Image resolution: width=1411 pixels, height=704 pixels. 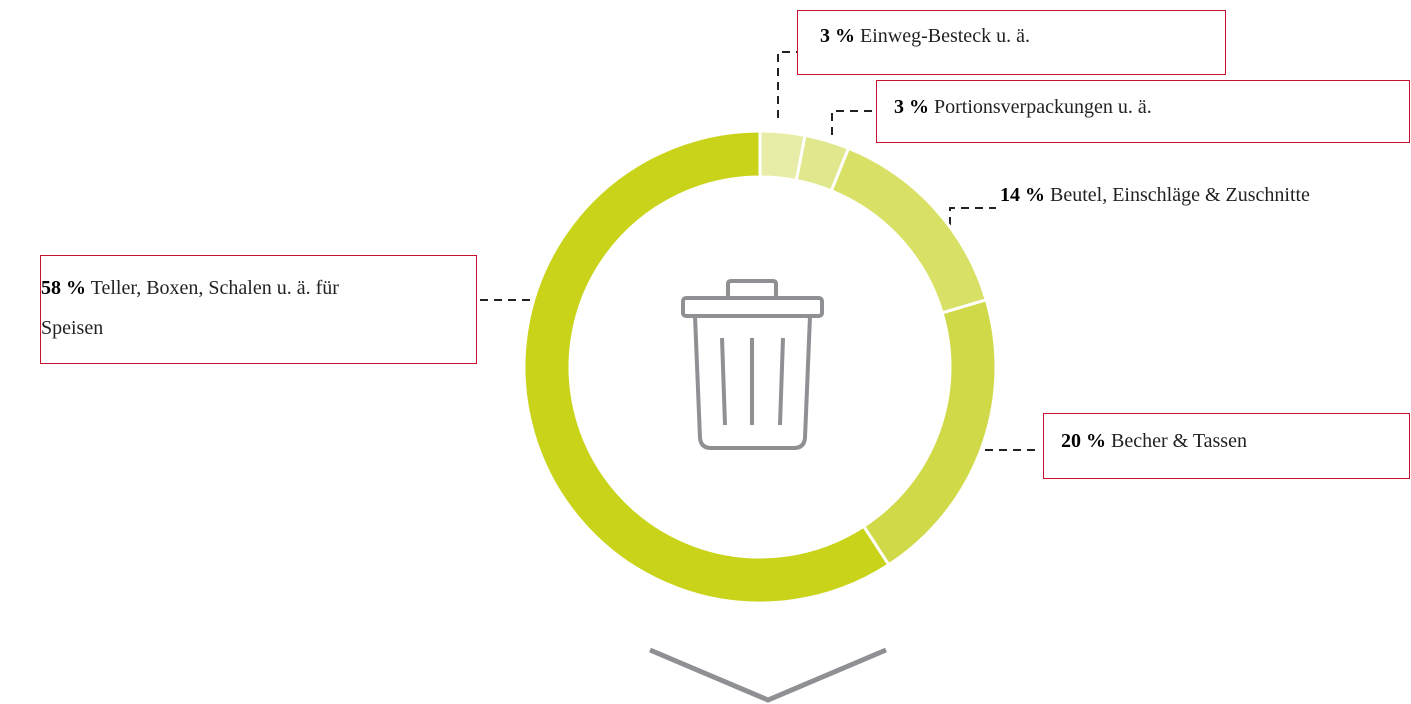 I want to click on label-box: 3 % Portionsverpackungen u. ä., so click(x=1143, y=111).